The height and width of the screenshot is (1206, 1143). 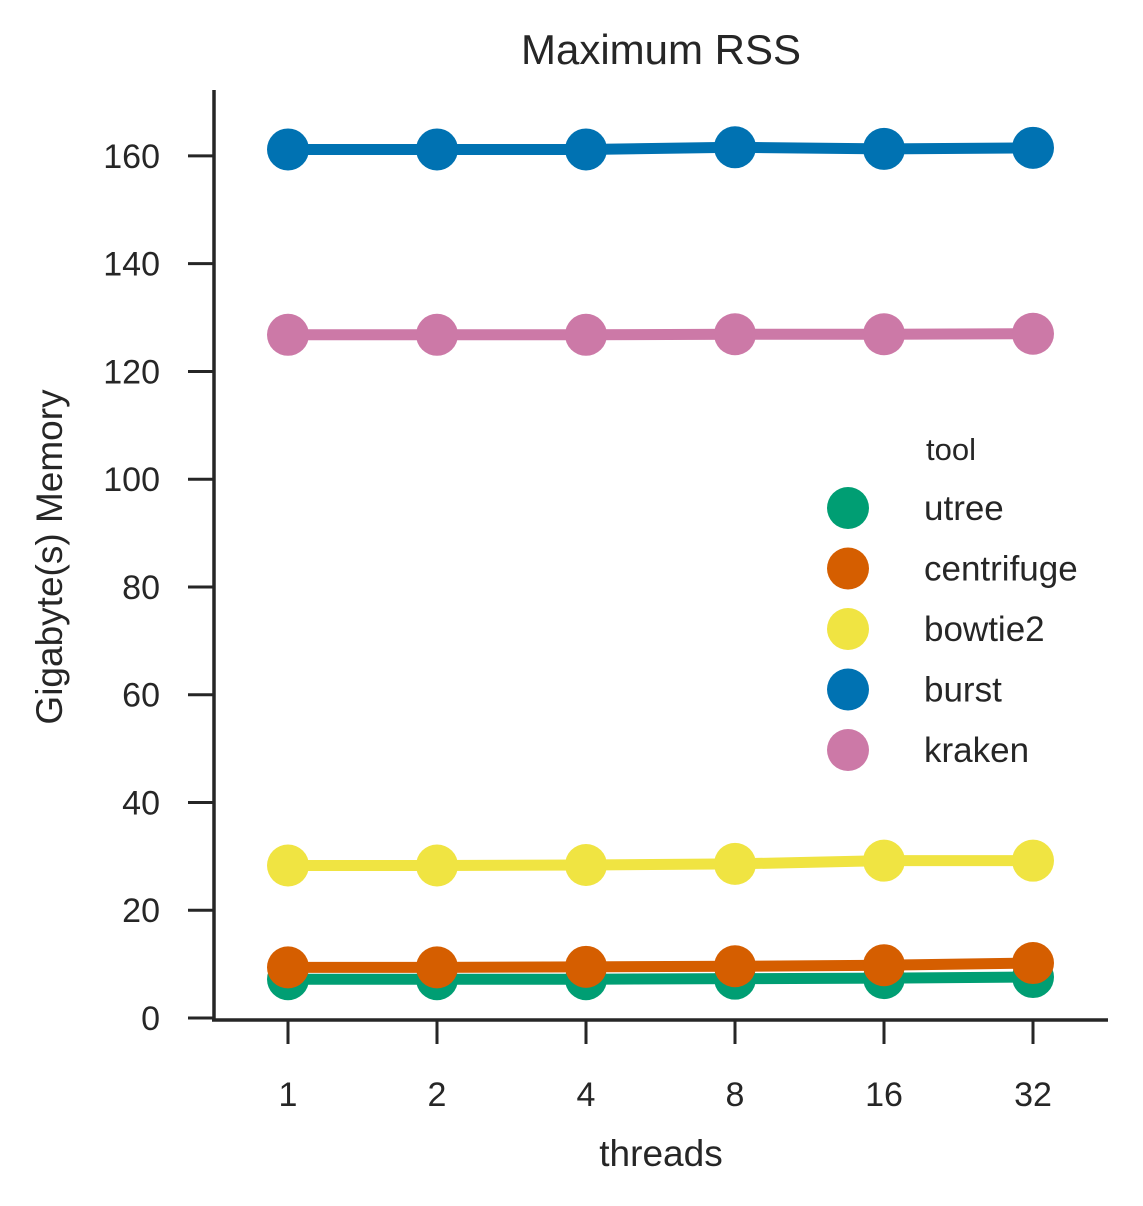 I want to click on legend-label: centrifuge, so click(x=1001, y=569).